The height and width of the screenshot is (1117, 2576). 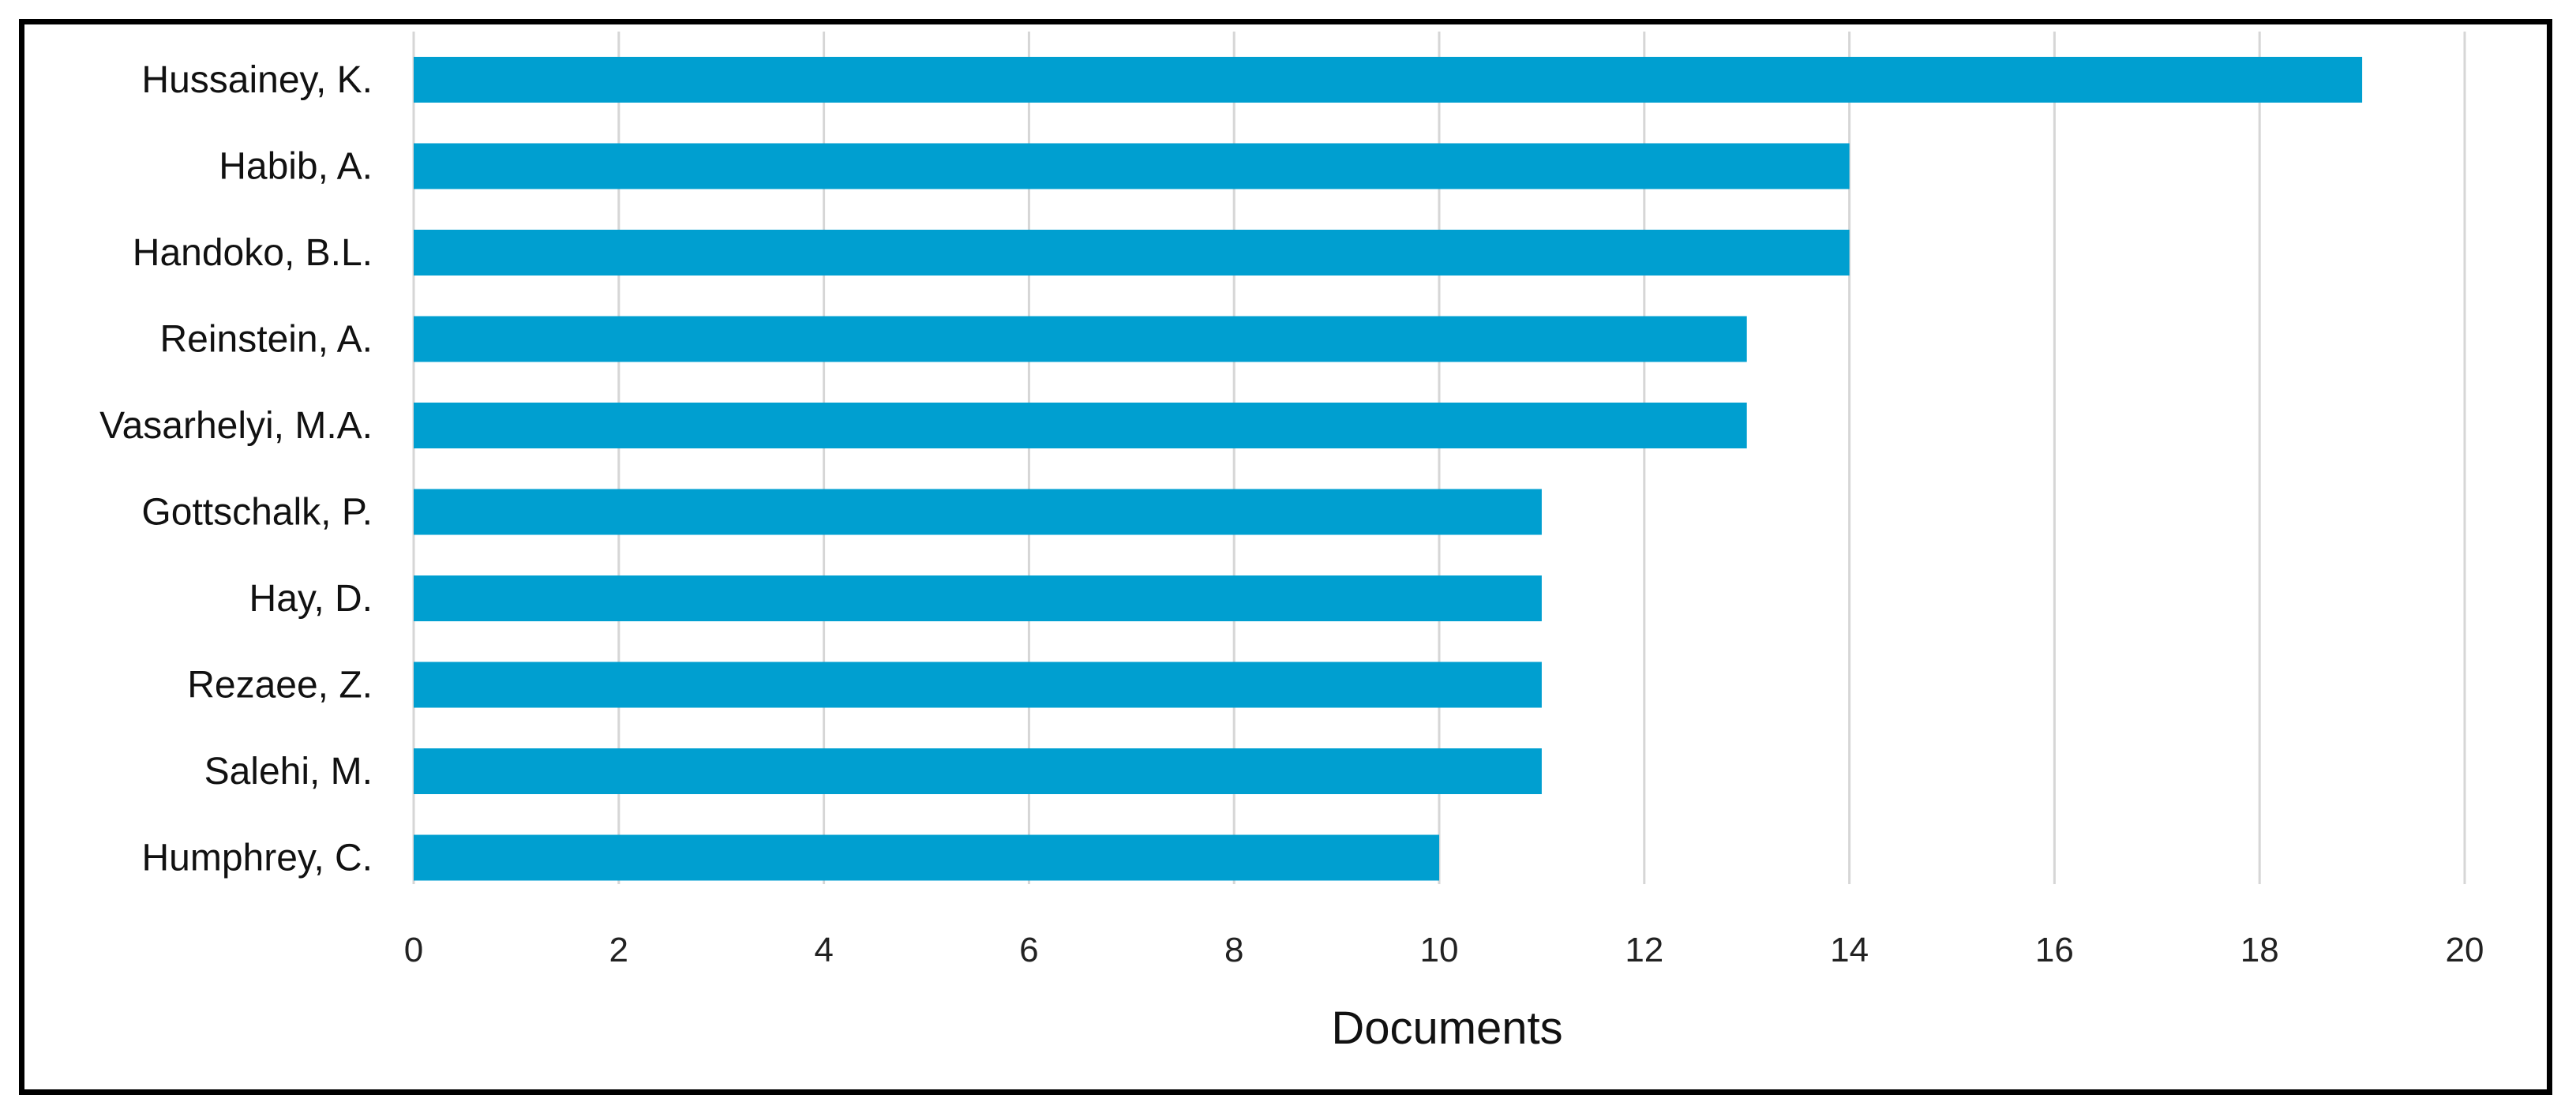 What do you see at coordinates (2465, 950) in the screenshot?
I see `x-tick-label: 20` at bounding box center [2465, 950].